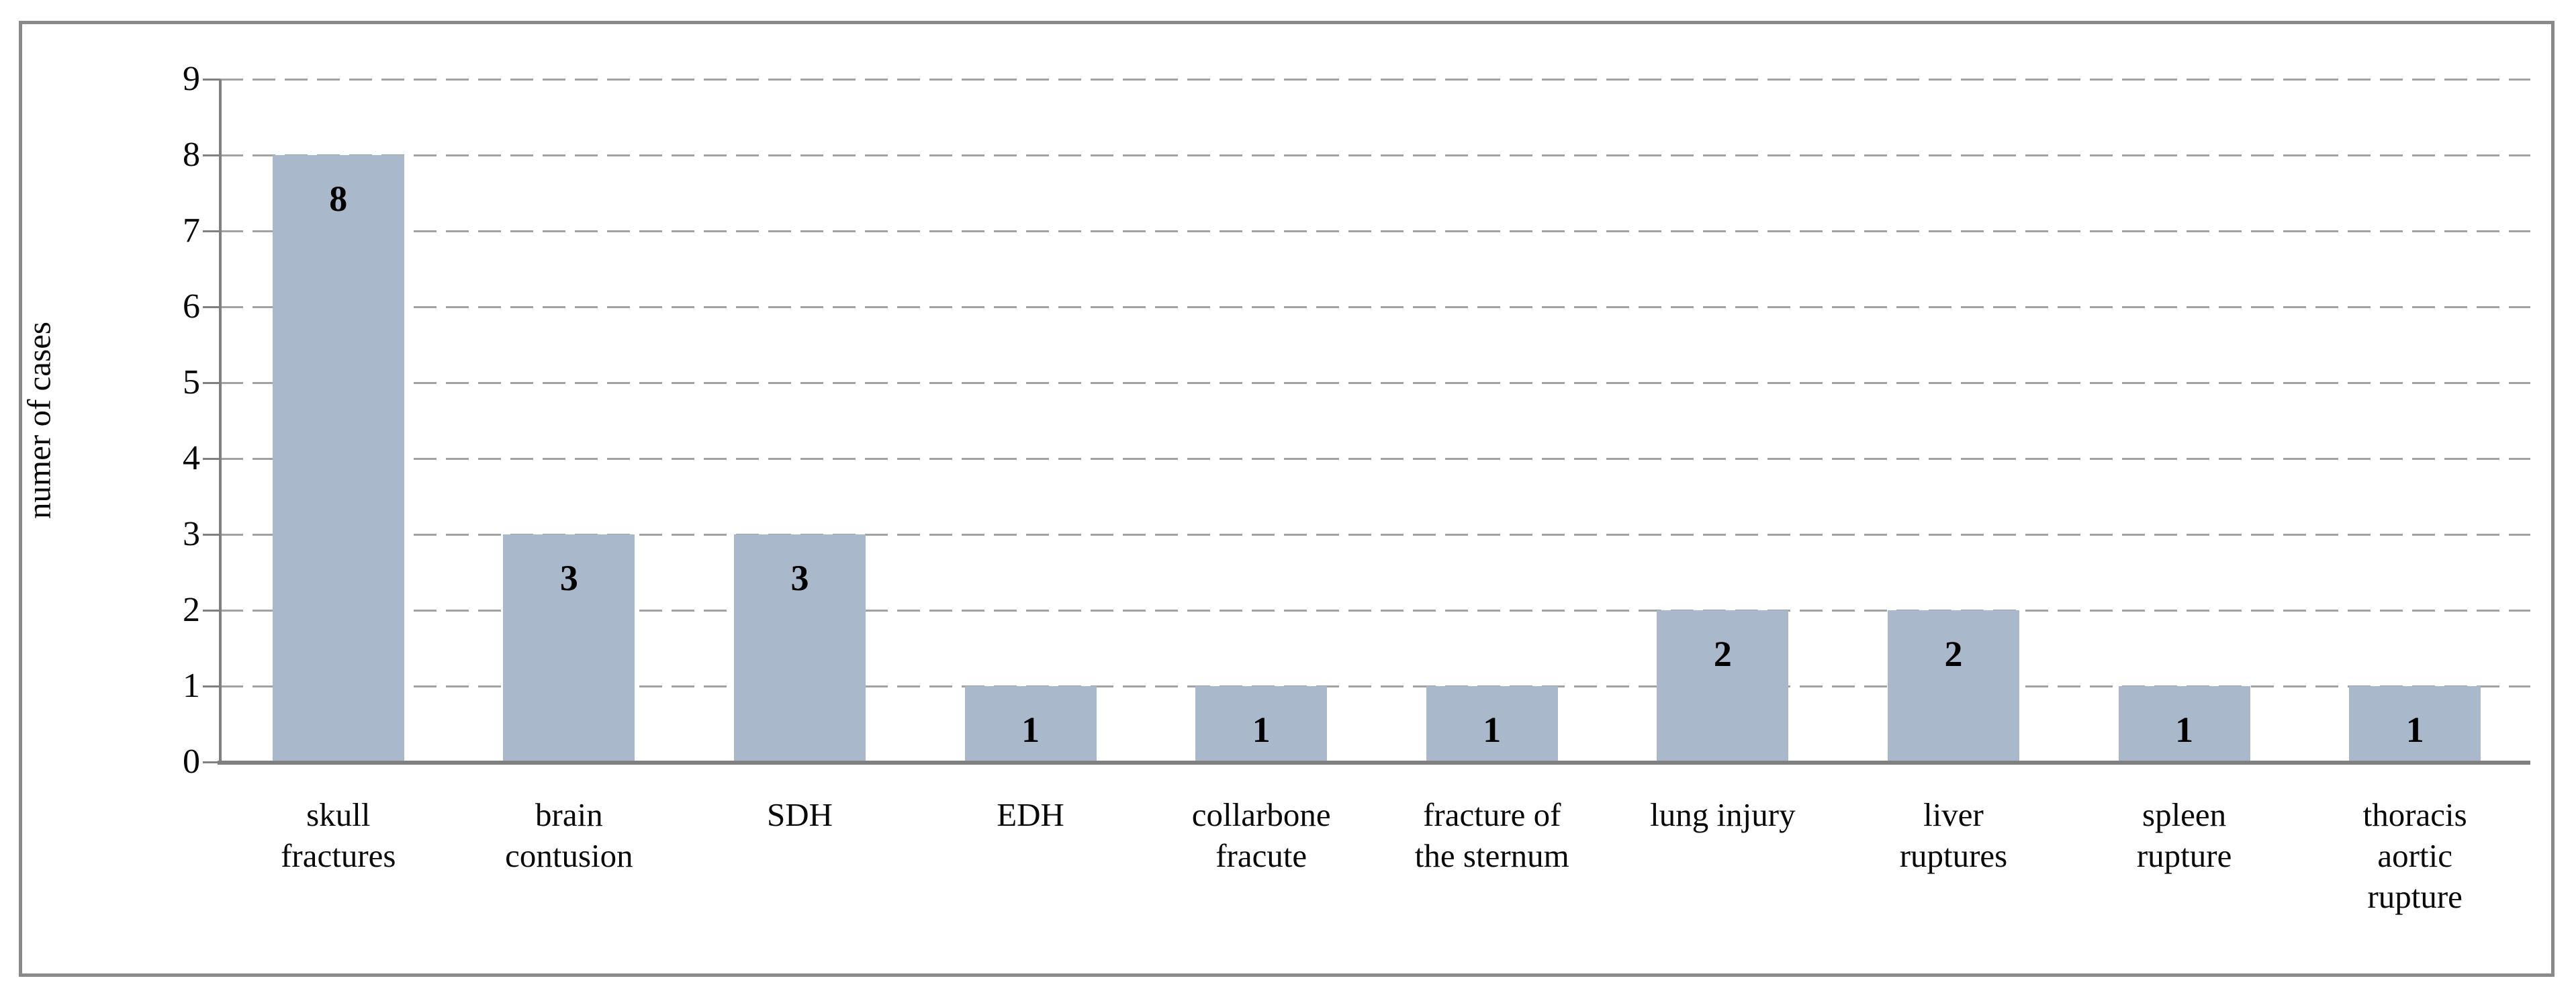 This screenshot has width=2576, height=1001. What do you see at coordinates (338, 199) in the screenshot?
I see `bar-value-label: 8` at bounding box center [338, 199].